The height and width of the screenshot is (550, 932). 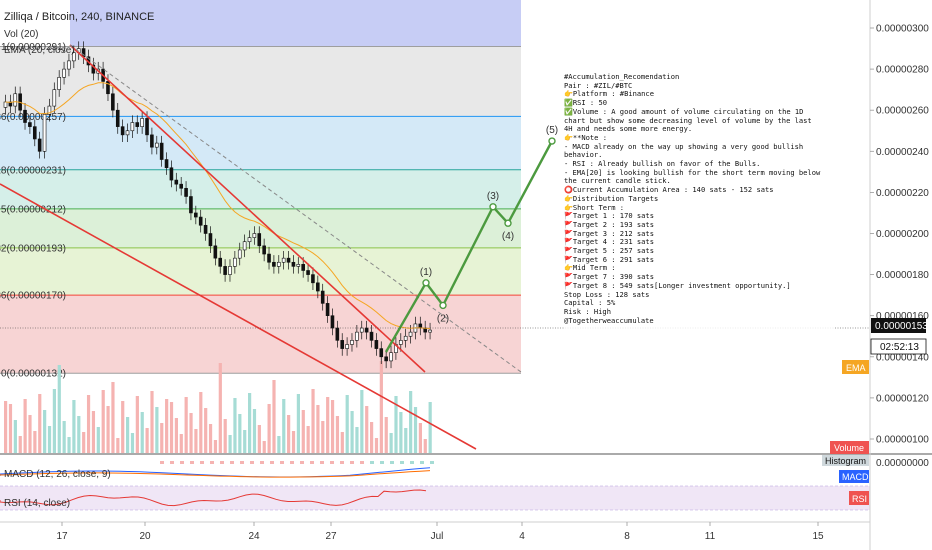 I want to click on note-line: Pair : #ZIL/#BTC, so click(x=598, y=85).